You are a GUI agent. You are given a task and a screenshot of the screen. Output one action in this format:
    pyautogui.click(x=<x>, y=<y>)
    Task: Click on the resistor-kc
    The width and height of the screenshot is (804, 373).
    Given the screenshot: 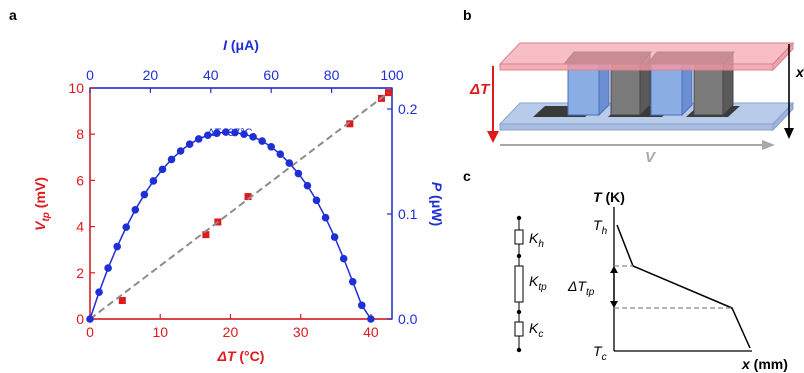 What is the action you would take?
    pyautogui.click(x=519, y=329)
    